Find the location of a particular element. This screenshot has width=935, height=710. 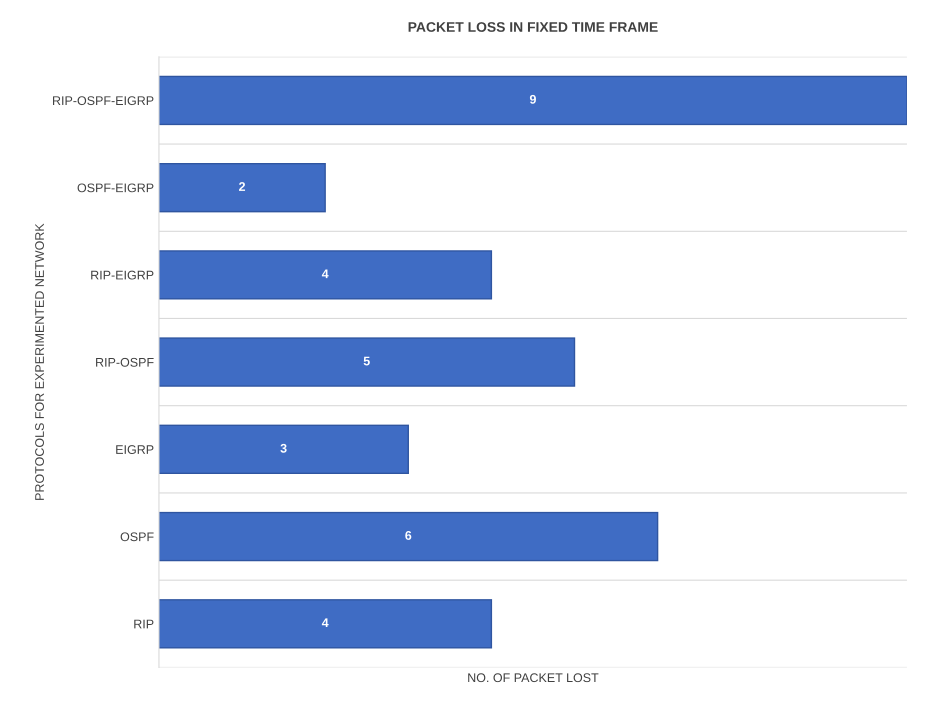

data-label: 2 is located at coordinates (242, 186).